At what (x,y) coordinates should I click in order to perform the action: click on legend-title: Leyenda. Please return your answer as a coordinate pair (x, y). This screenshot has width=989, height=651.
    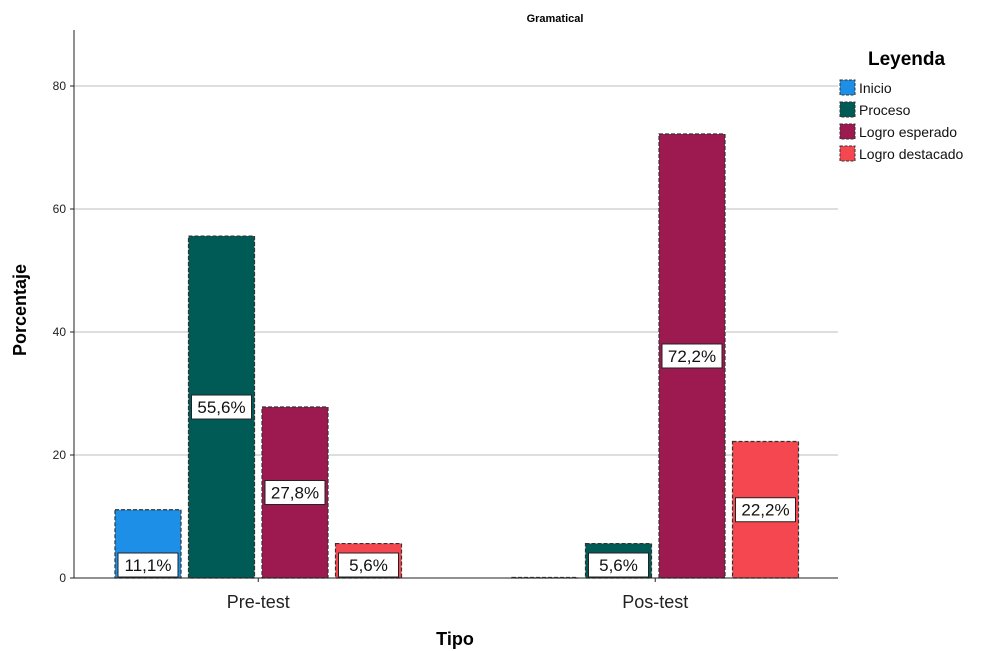
    Looking at the image, I should click on (907, 59).